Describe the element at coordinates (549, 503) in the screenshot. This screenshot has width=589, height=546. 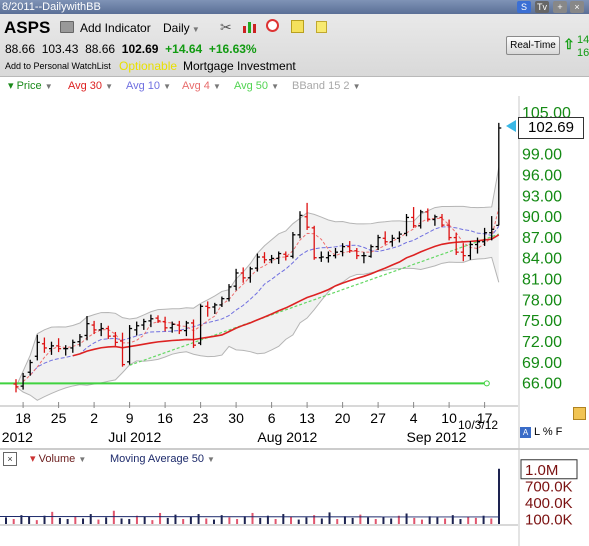
I see `volume-tick-label: 400.0K` at that location.